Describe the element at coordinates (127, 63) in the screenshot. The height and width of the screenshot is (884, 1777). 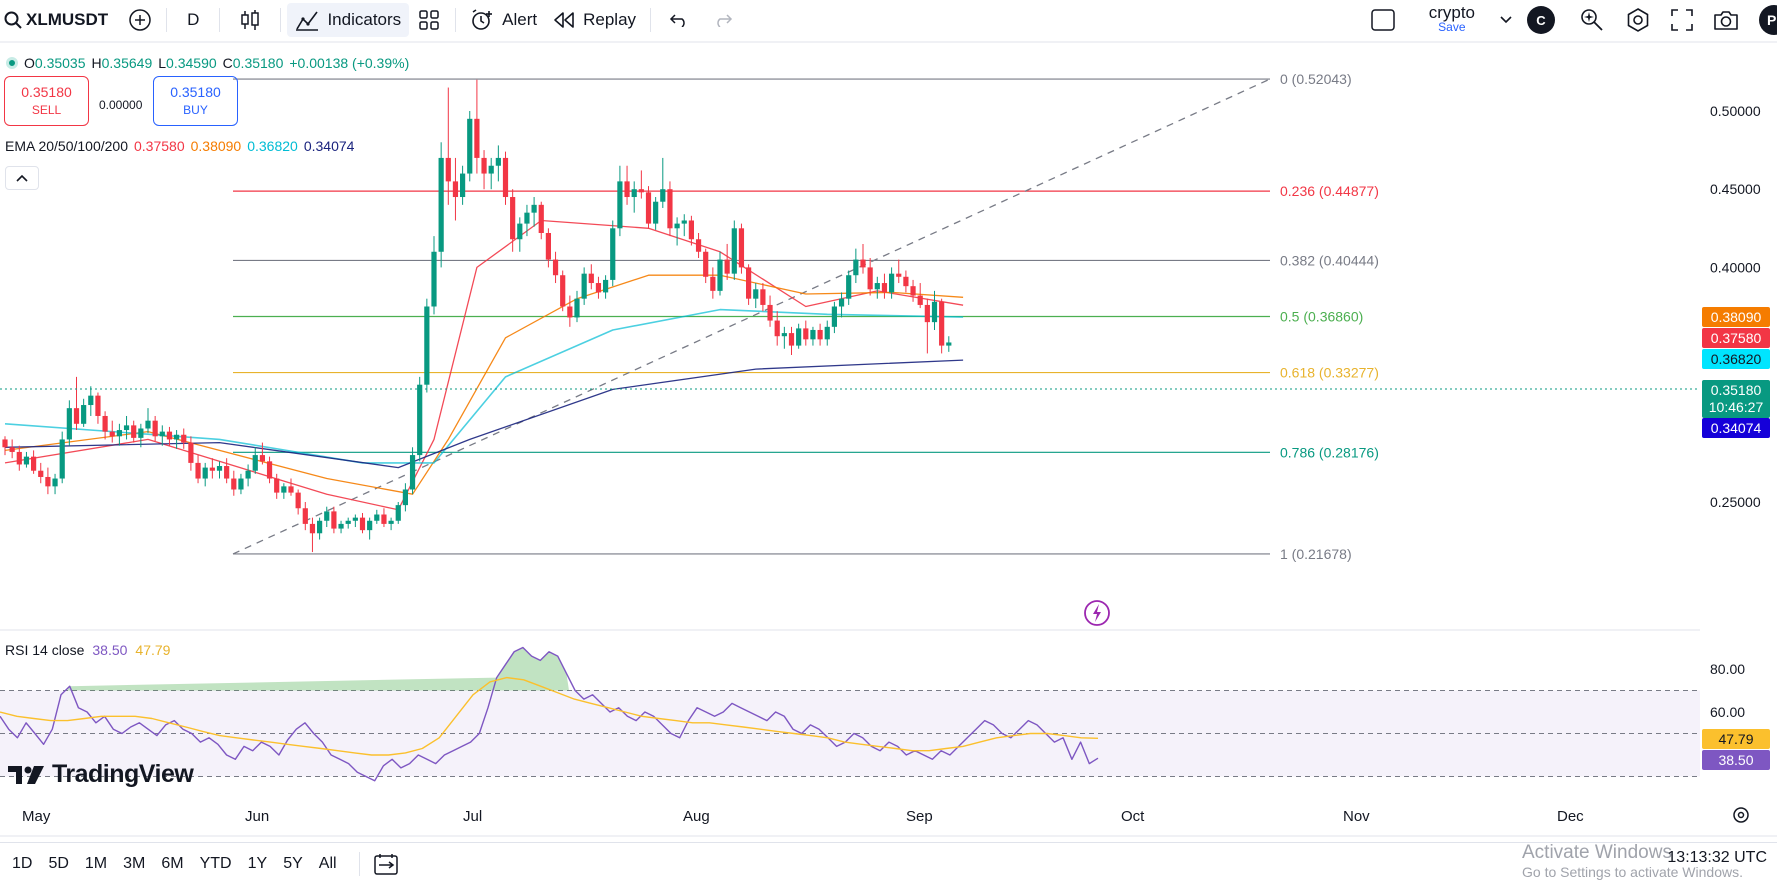
I see `high-value: 0.35649` at that location.